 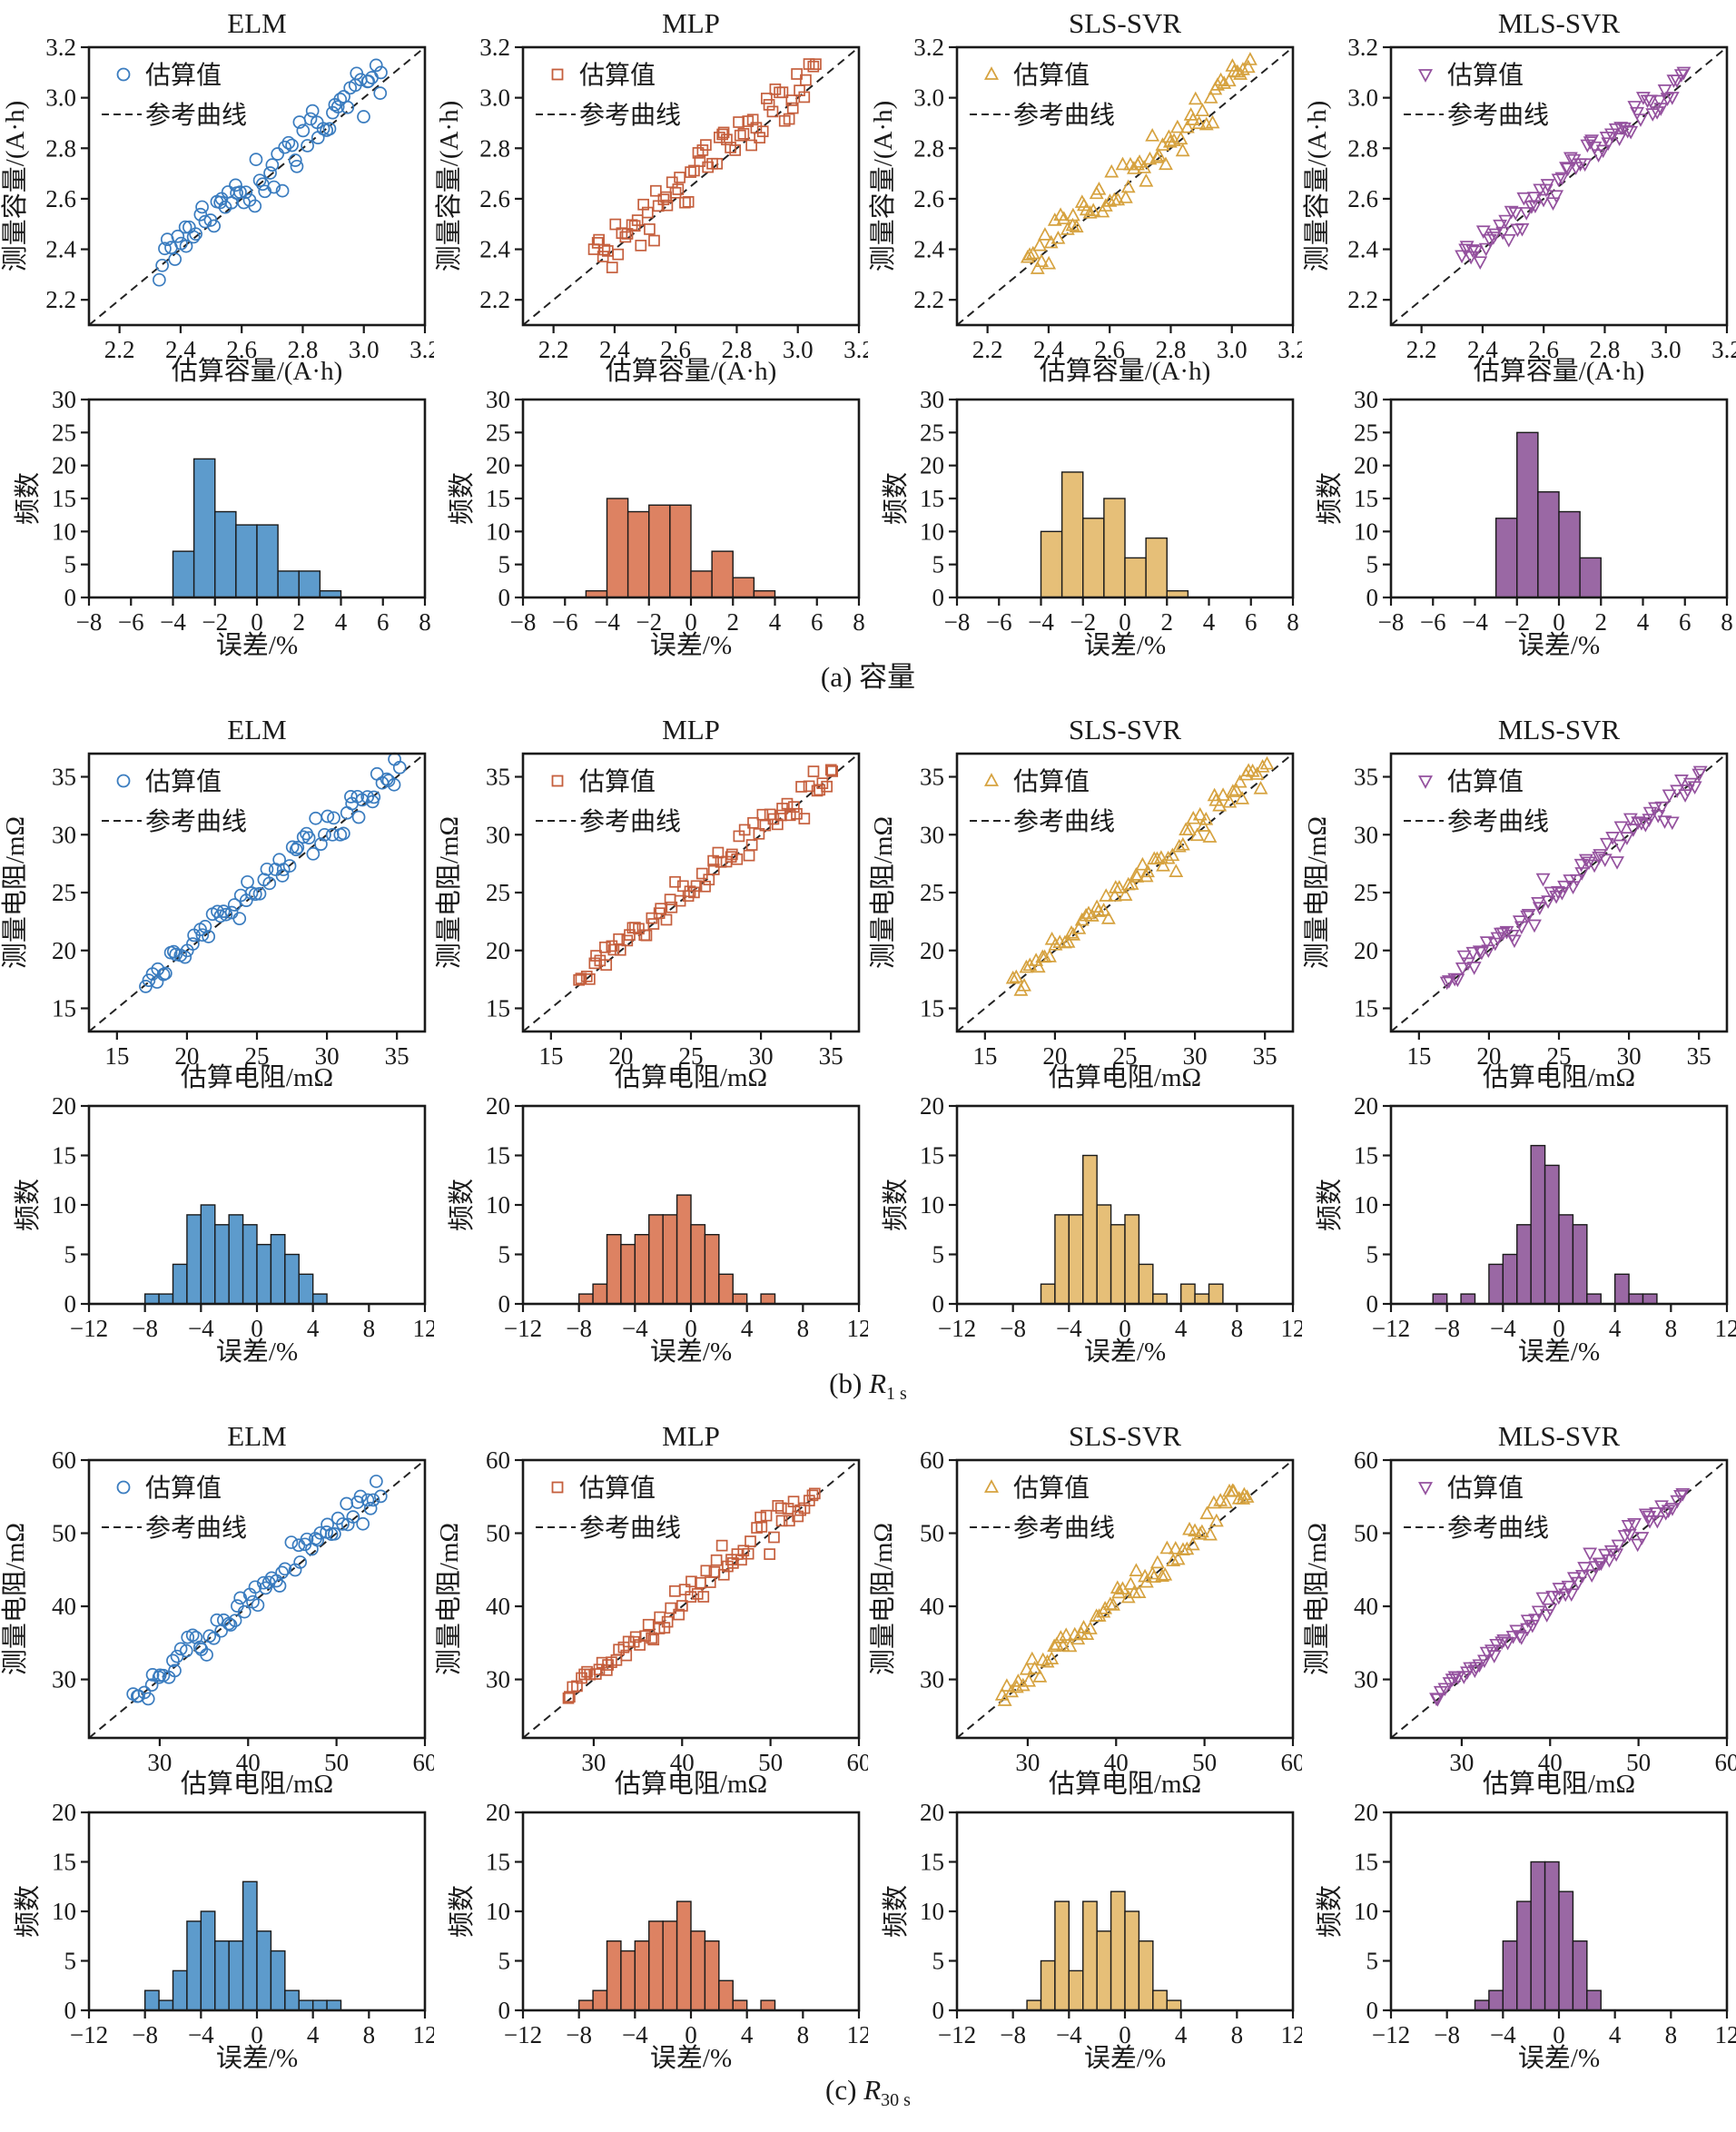 What do you see at coordinates (1366, 1533) in the screenshot?
I see `tick-label: 50` at bounding box center [1366, 1533].